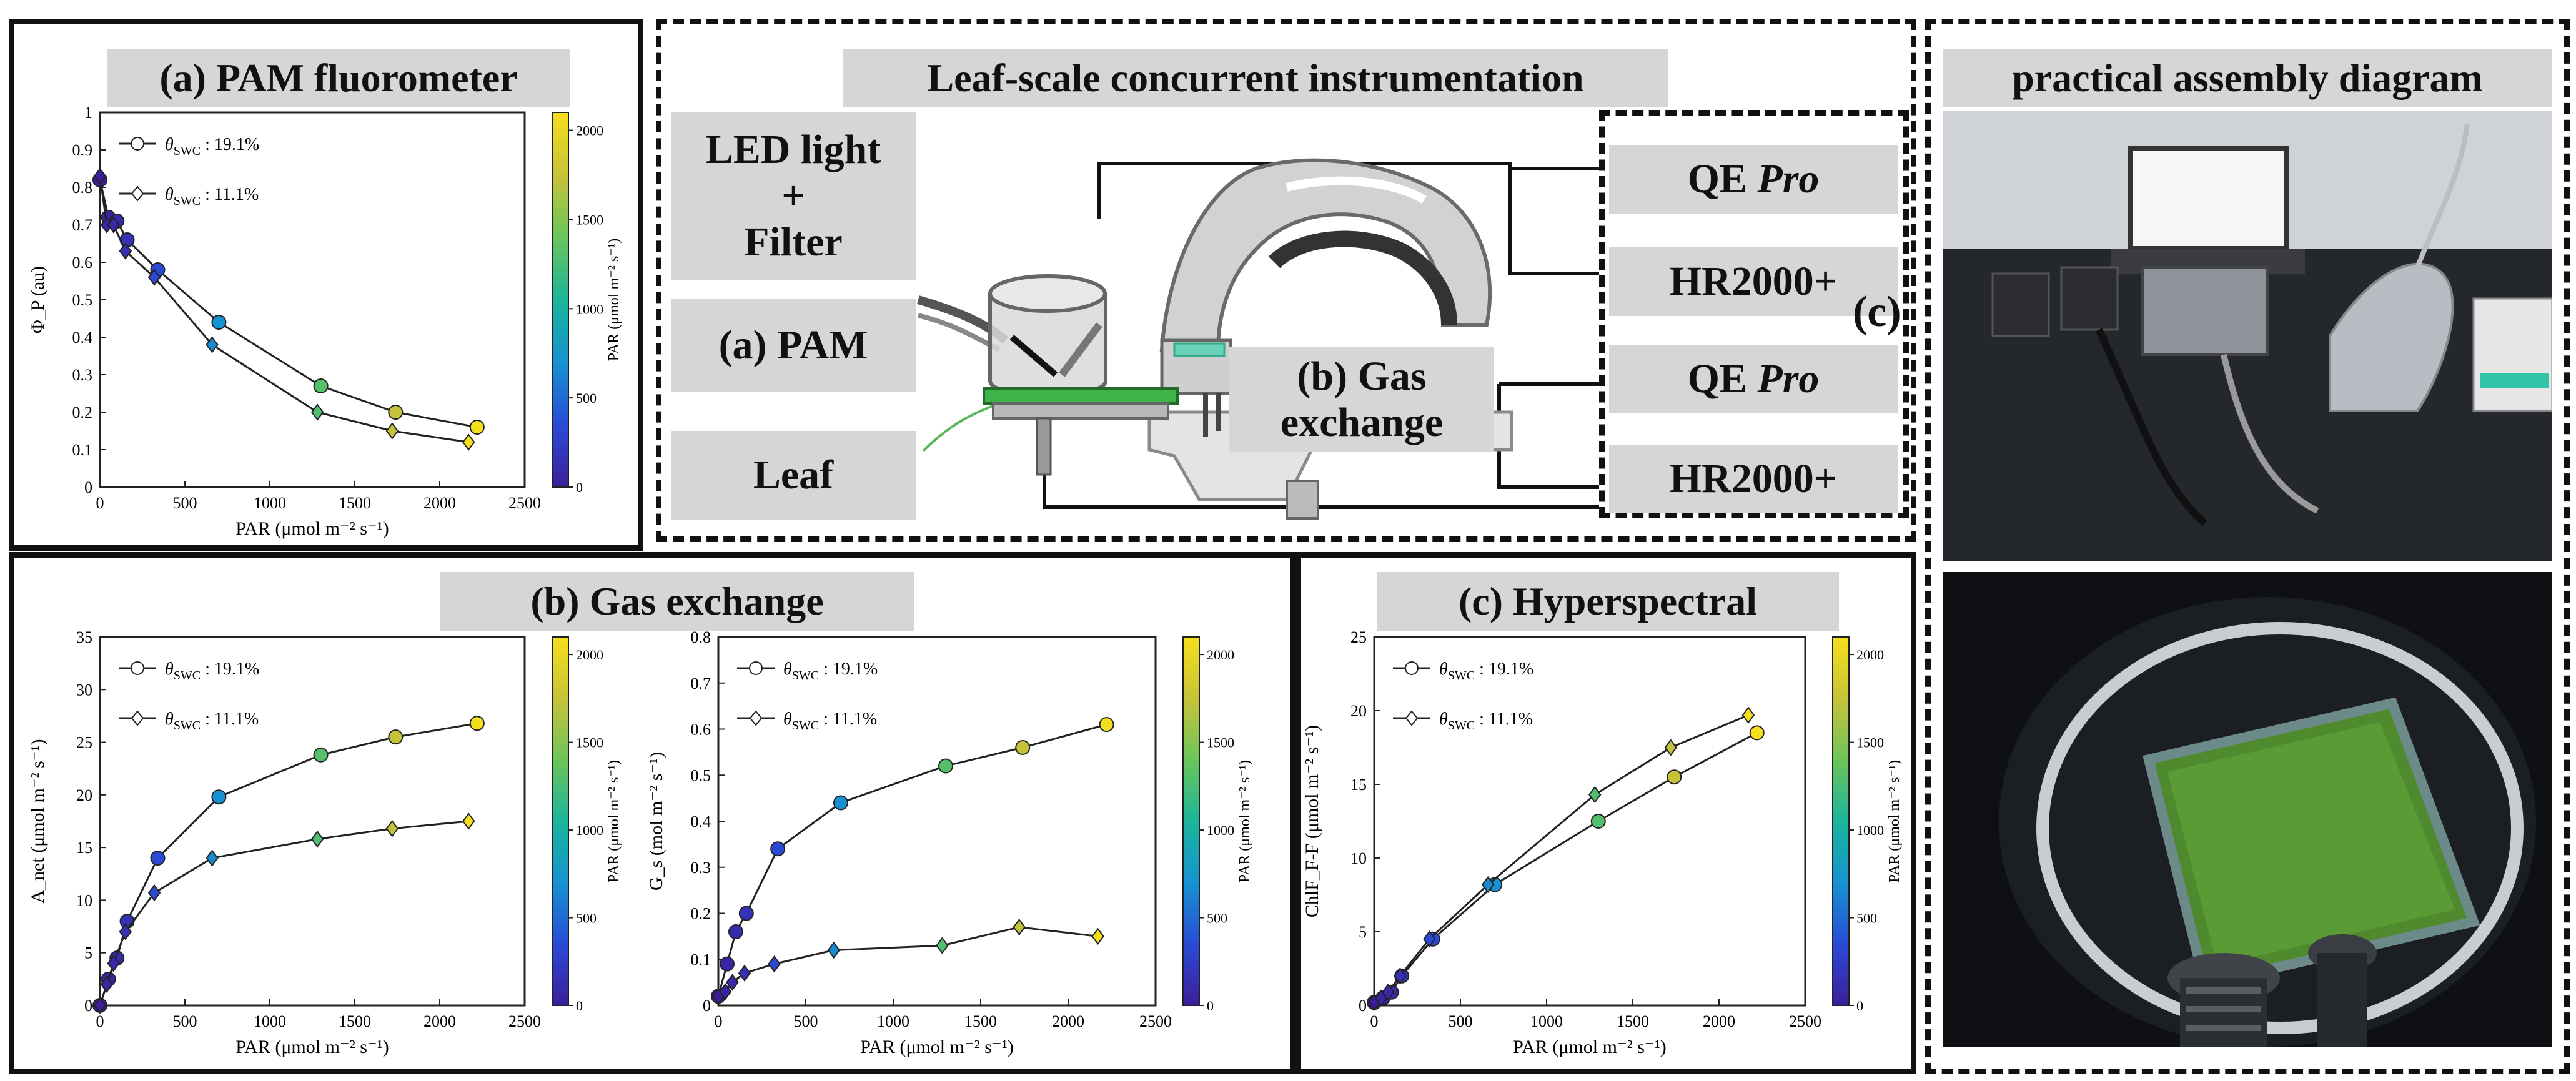 Image resolution: width=2576 pixels, height=1081 pixels. Describe the element at coordinates (2247, 336) in the screenshot. I see `assembly-photo-svg` at that location.